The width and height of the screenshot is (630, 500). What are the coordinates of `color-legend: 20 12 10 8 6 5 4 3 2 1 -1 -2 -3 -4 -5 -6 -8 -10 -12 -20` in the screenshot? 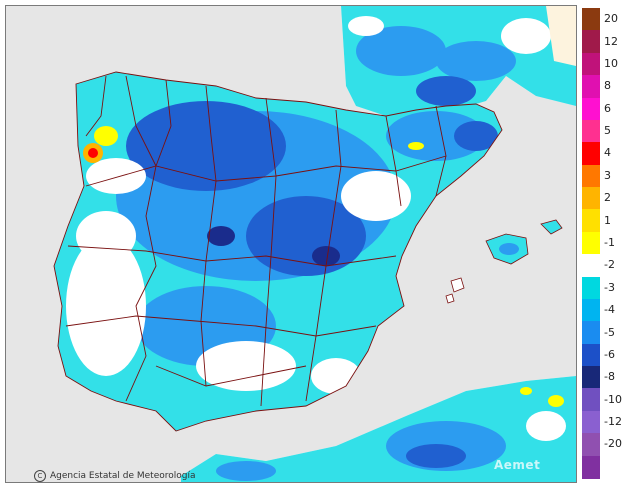 It's located at (605, 243).